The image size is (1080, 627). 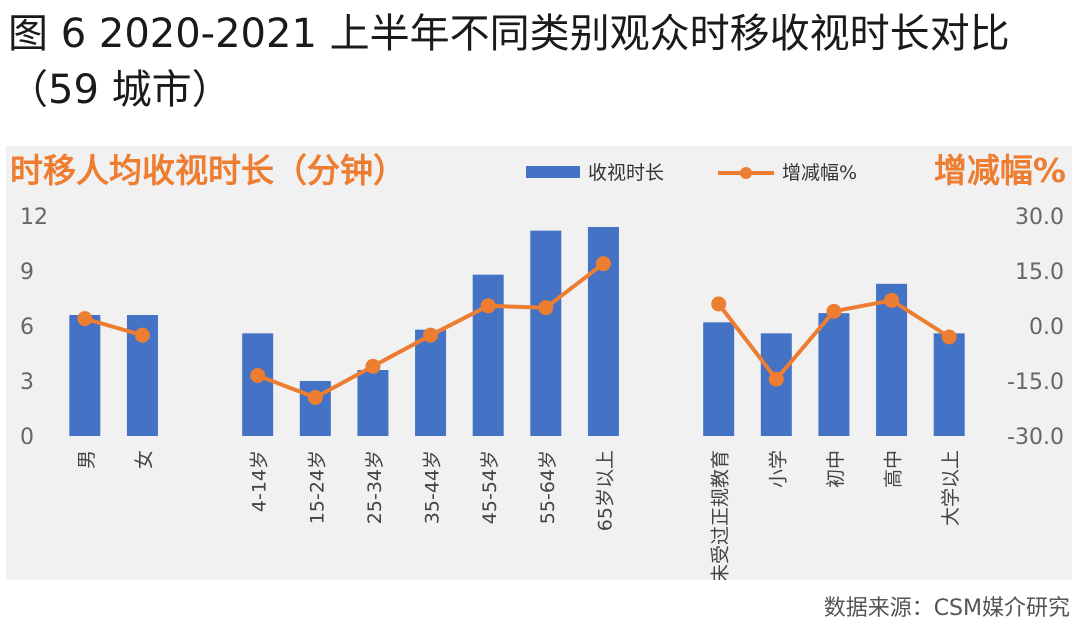 I want to click on chart-header: 时移人均收视时长（分钟） 收视时长 增减幅% 增减幅%, so click(x=538, y=170).